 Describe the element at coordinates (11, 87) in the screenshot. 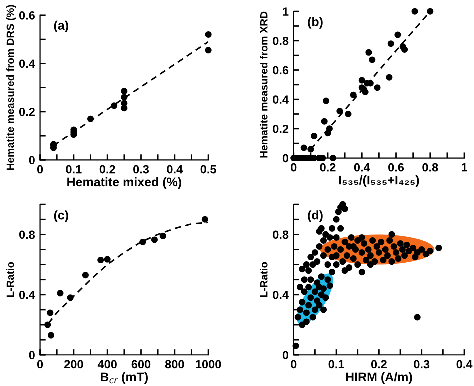

I see `y-axis-title: Hematite measured from DRS (%)` at that location.